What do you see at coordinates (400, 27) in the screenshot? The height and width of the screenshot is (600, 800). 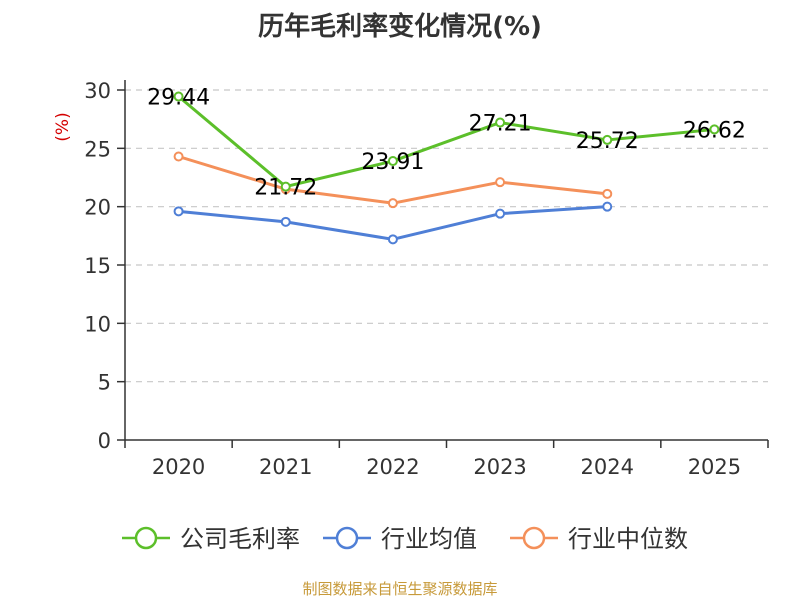 I see `chart-title: 历年毛利率变化情况(%)` at bounding box center [400, 27].